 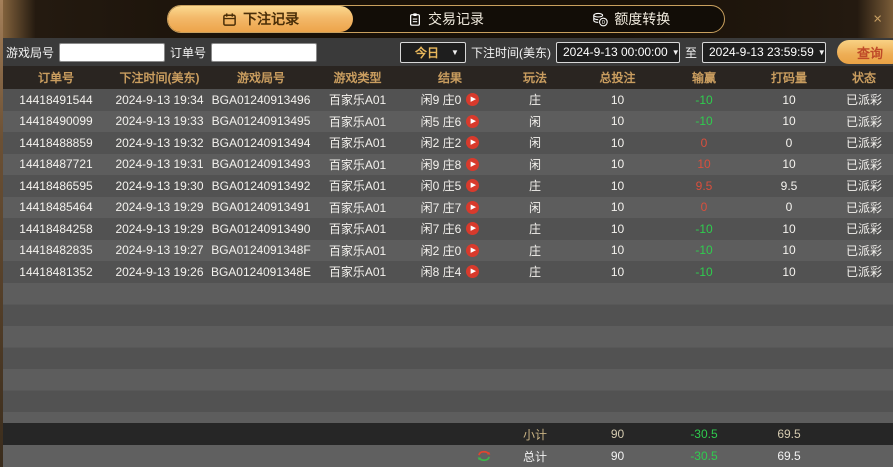 I want to click on total-total-bet: 90, so click(x=617, y=456).